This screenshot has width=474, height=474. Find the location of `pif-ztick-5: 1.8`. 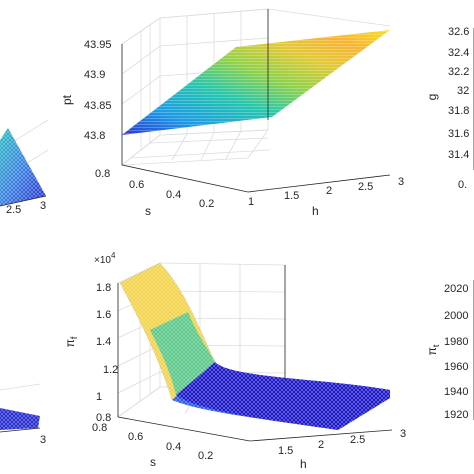

pif-ztick-5: 1.8 is located at coordinates (103, 288).